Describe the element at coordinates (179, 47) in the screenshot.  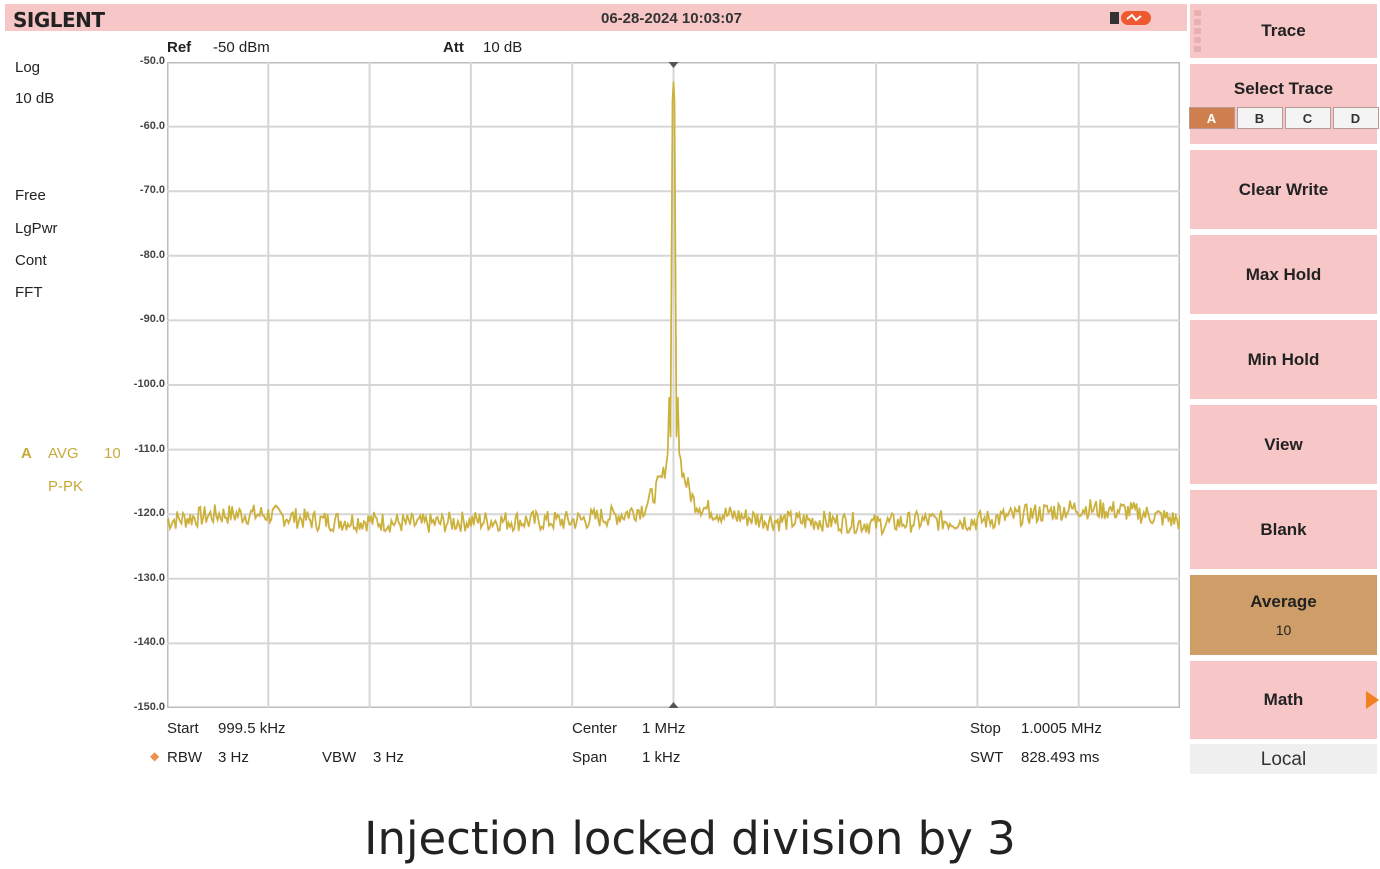
I see `ref-label: Ref` at that location.